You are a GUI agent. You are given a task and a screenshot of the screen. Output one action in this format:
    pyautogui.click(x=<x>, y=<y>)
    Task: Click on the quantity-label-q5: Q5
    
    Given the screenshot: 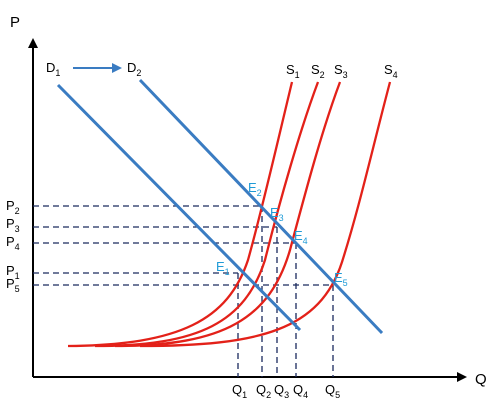 What is the action you would take?
    pyautogui.click(x=332, y=391)
    